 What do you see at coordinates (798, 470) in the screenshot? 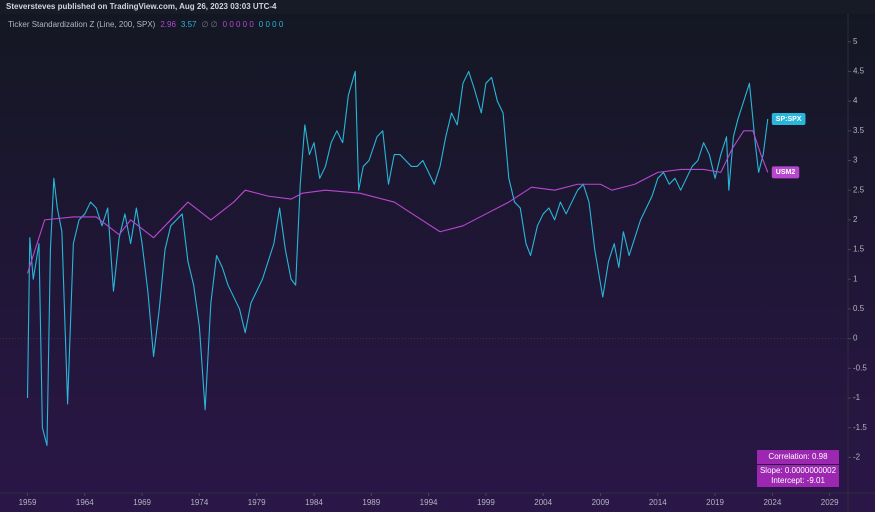
I see `stats-text: Slope: 0.0000000002` at bounding box center [798, 470].